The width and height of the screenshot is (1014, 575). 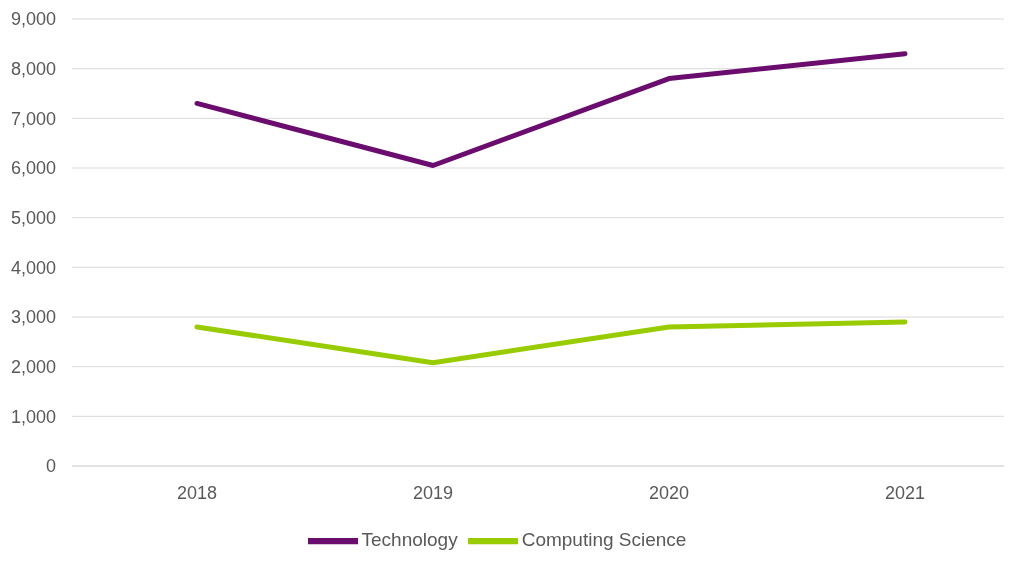 I want to click on y-tick-label: 8,000, so click(x=33, y=69).